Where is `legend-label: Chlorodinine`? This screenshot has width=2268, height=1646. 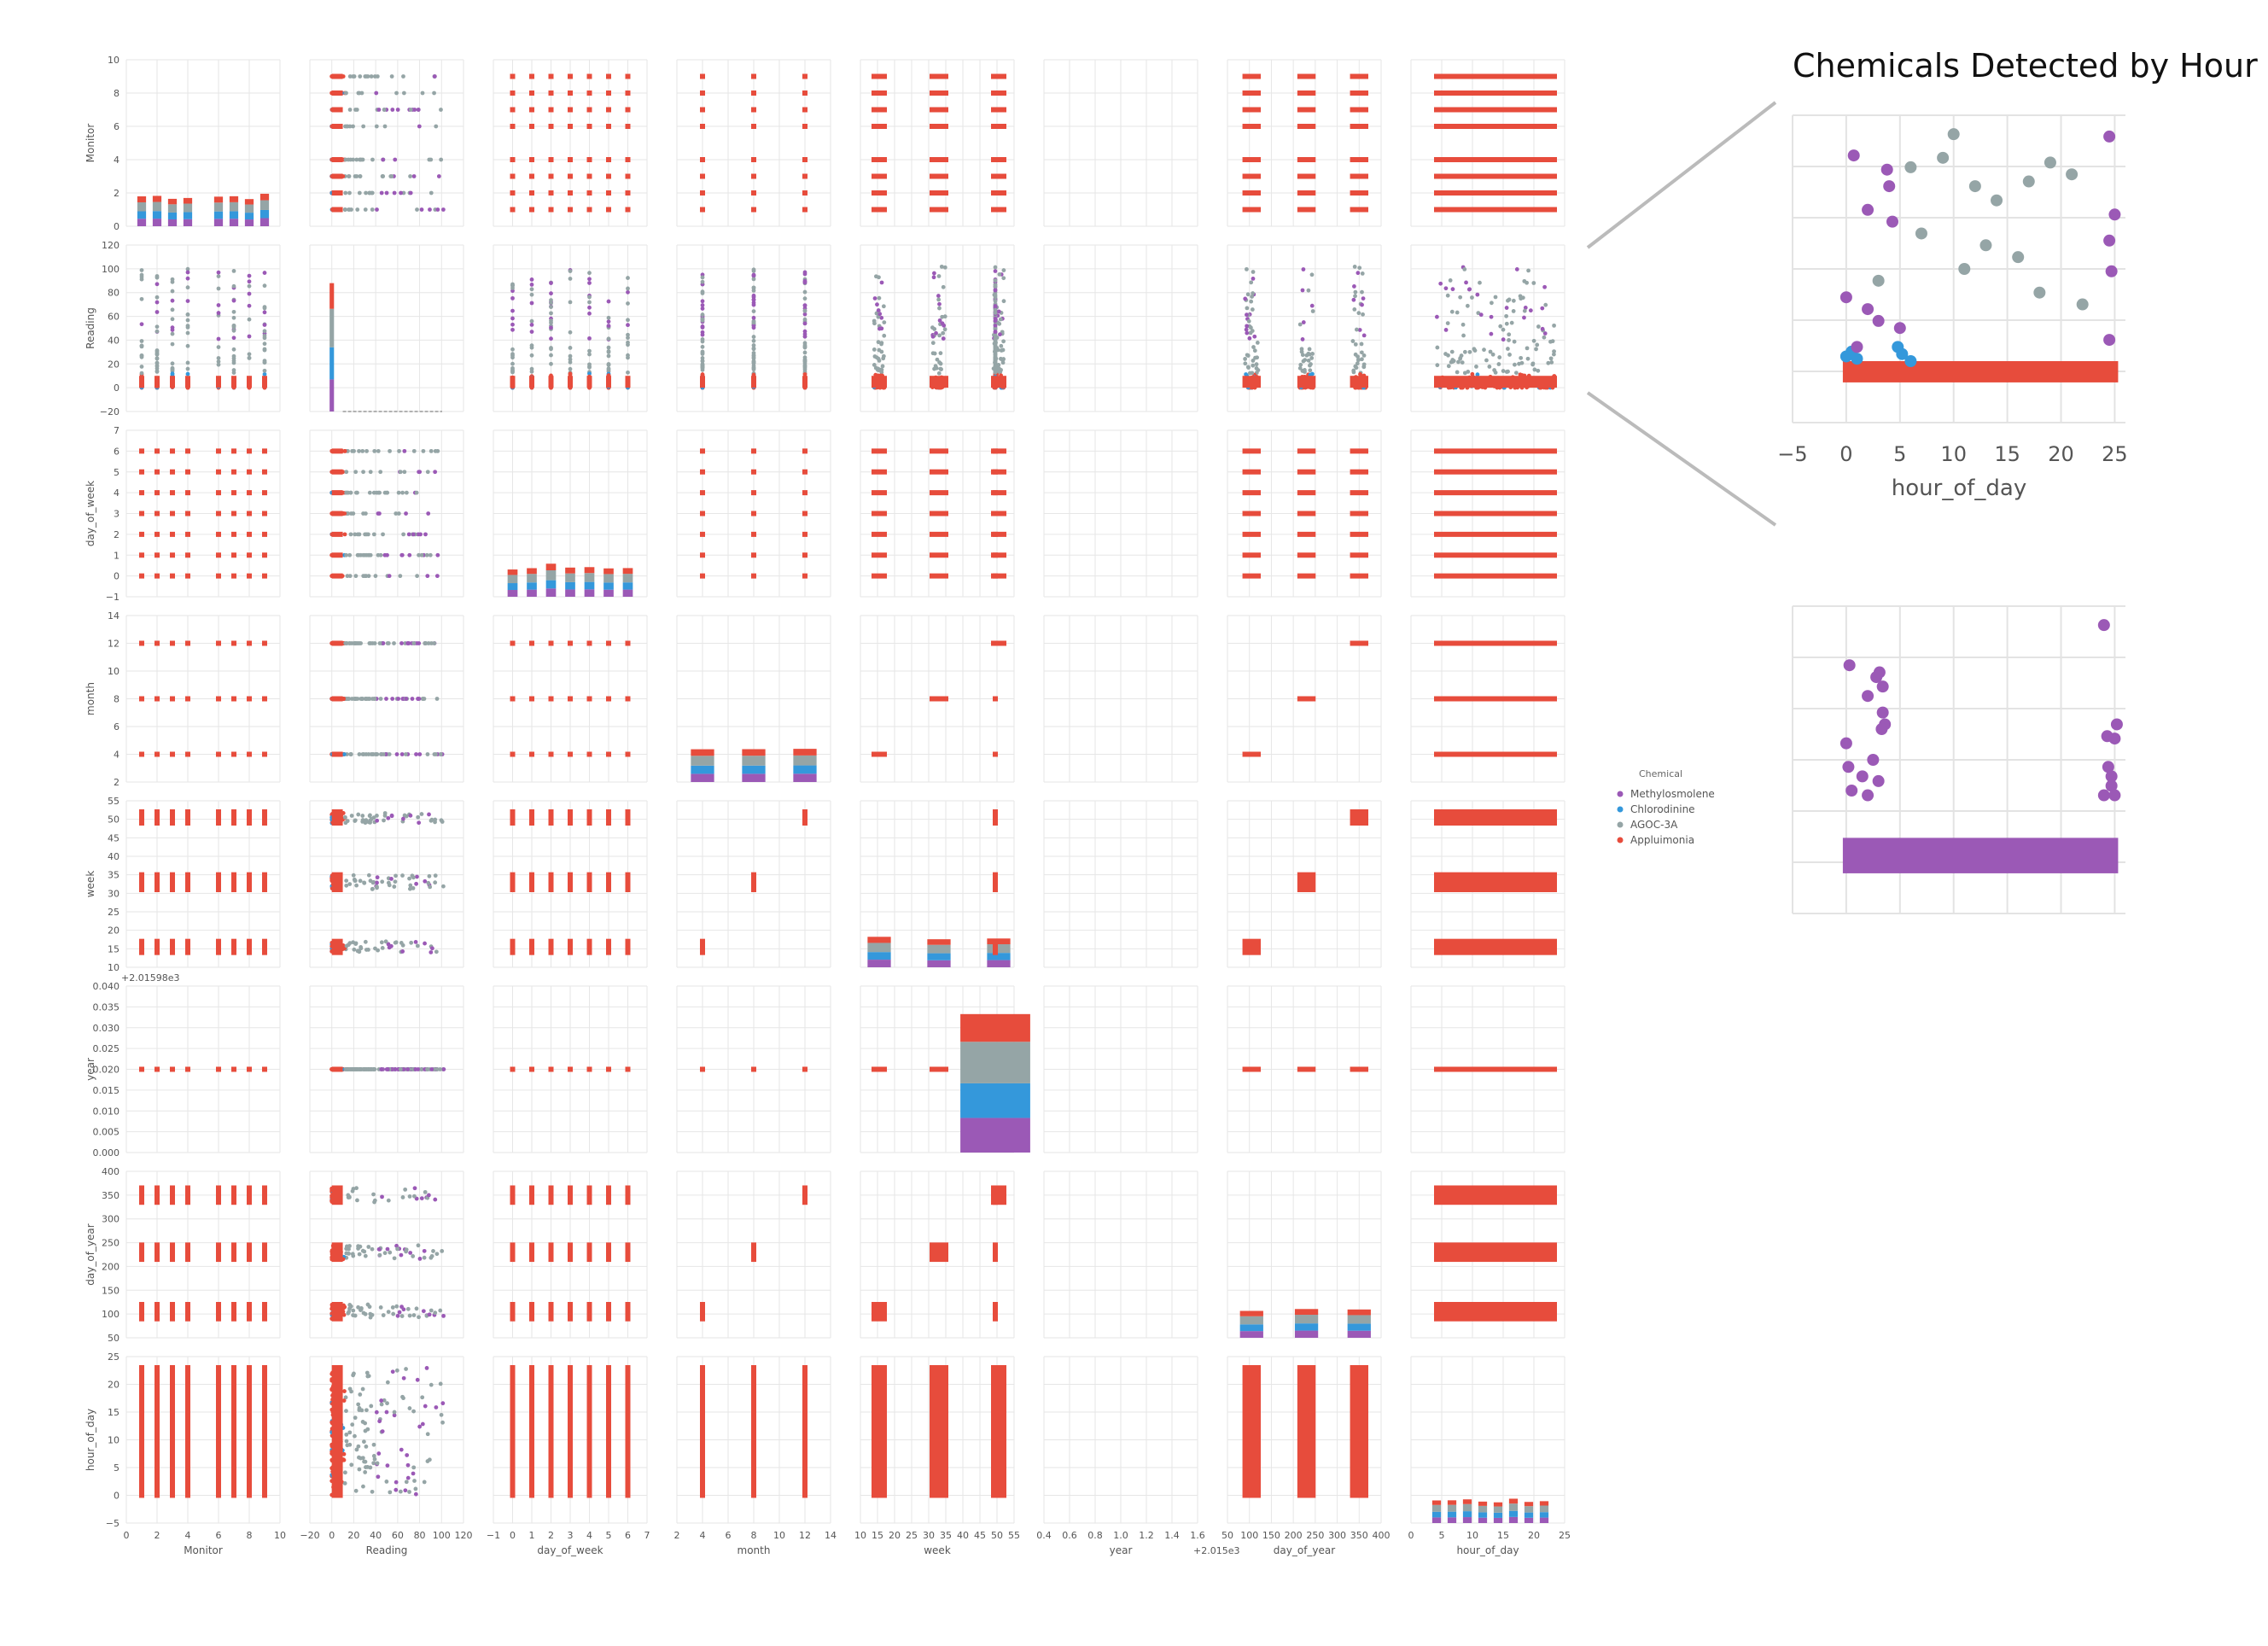 legend-label: Chlorodinine is located at coordinates (1662, 809).